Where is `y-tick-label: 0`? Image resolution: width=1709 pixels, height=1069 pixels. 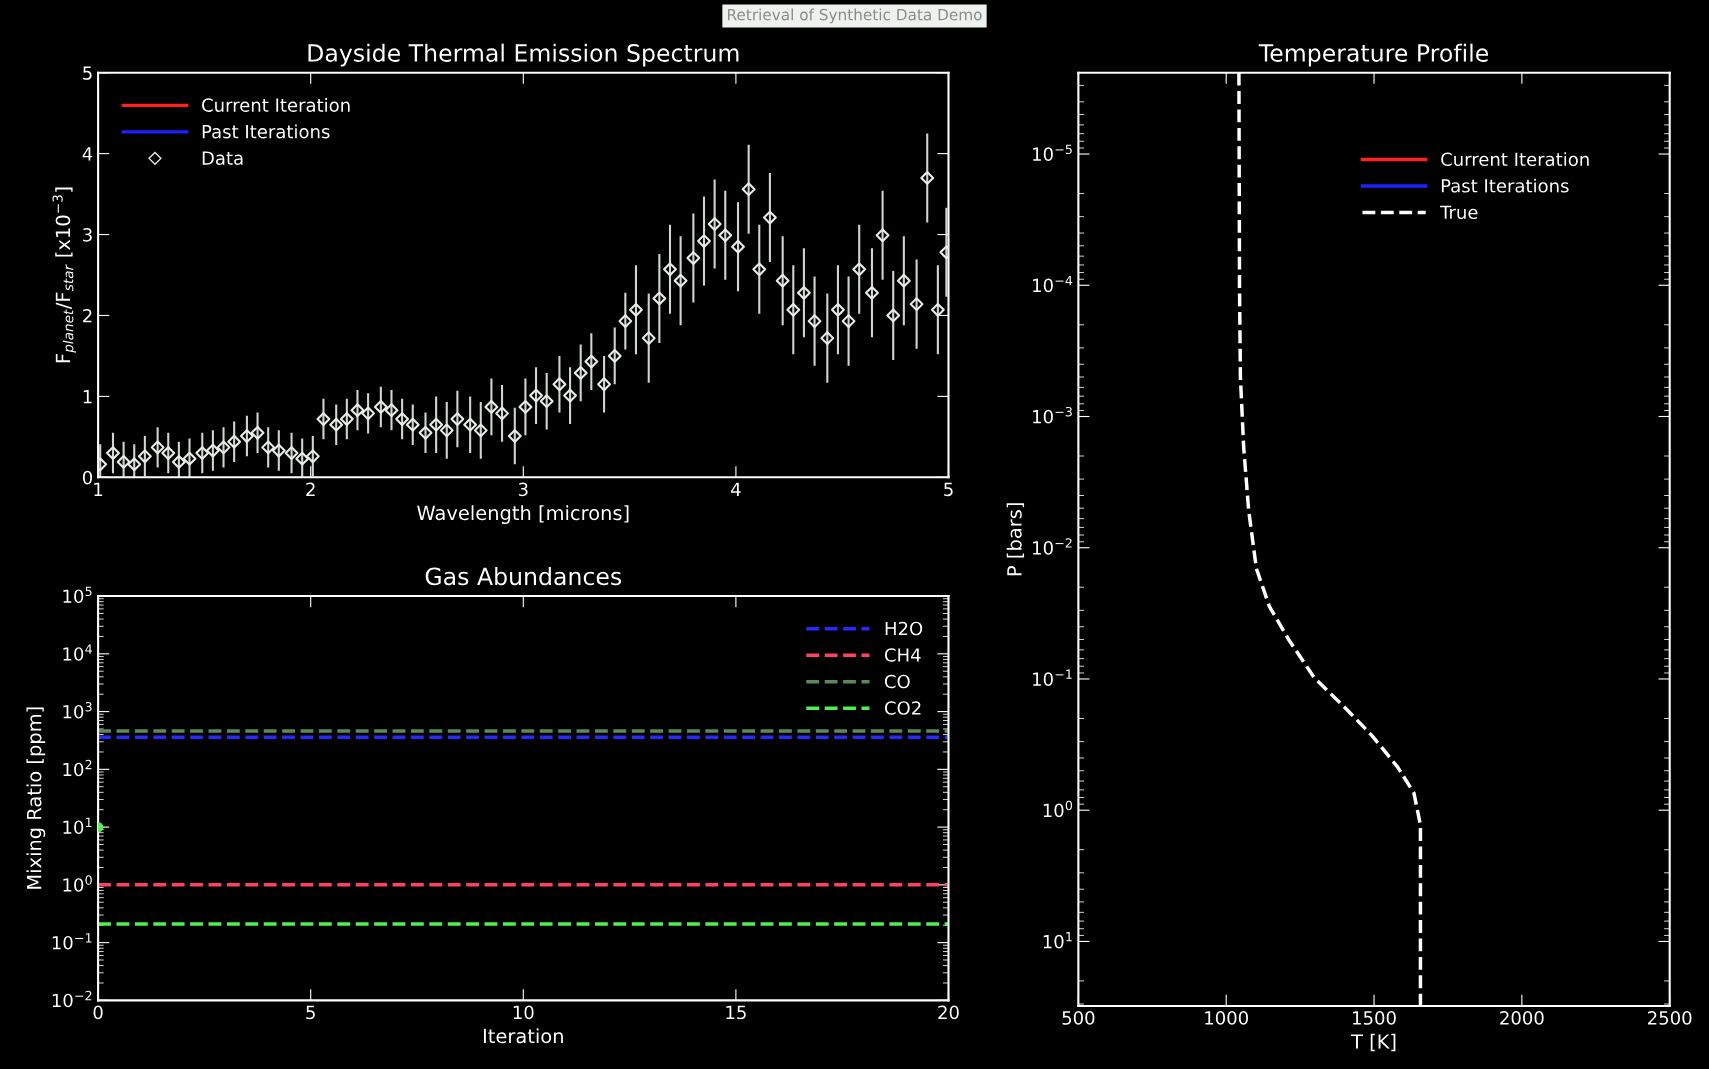 y-tick-label: 0 is located at coordinates (87, 477).